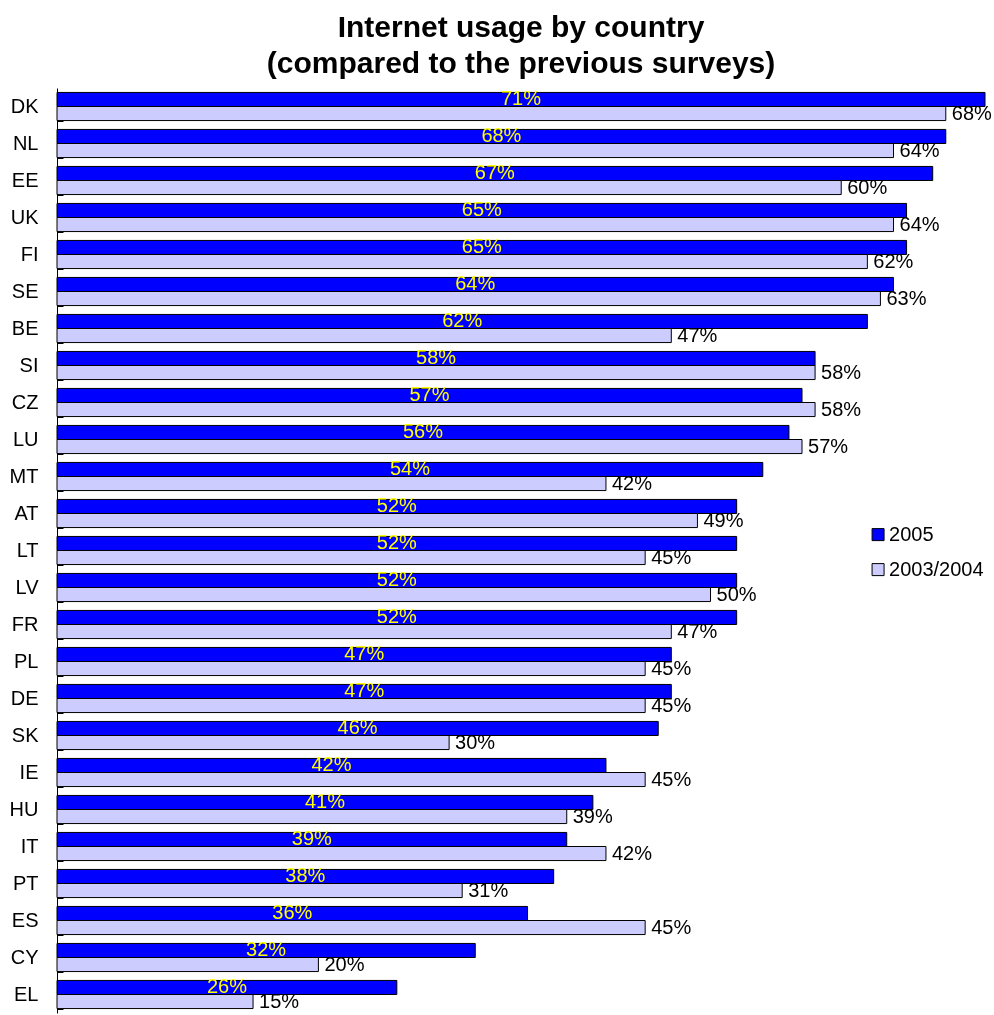 This screenshot has height=1015, width=994. Describe the element at coordinates (29, 846) in the screenshot. I see `y-tick-label: IT` at that location.